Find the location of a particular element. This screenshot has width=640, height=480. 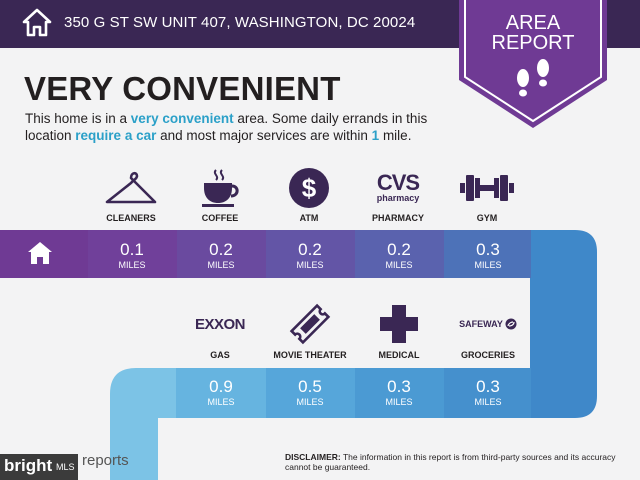

distance-atm: 0.2 MILES is located at coordinates (310, 255).